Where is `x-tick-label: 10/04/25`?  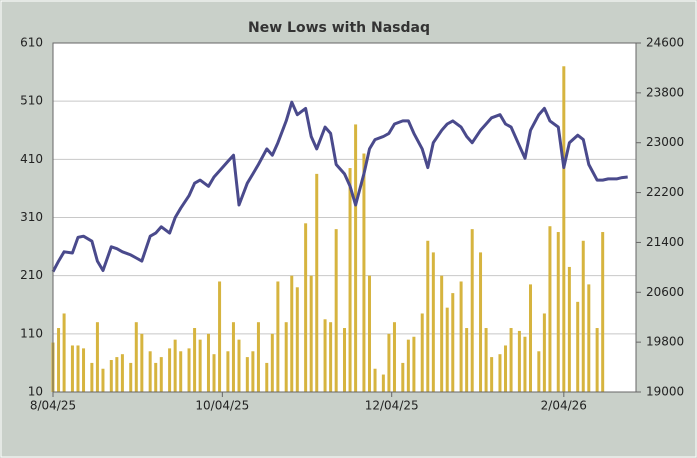
x-tick-label: 10/04/25 is located at coordinates (222, 406).